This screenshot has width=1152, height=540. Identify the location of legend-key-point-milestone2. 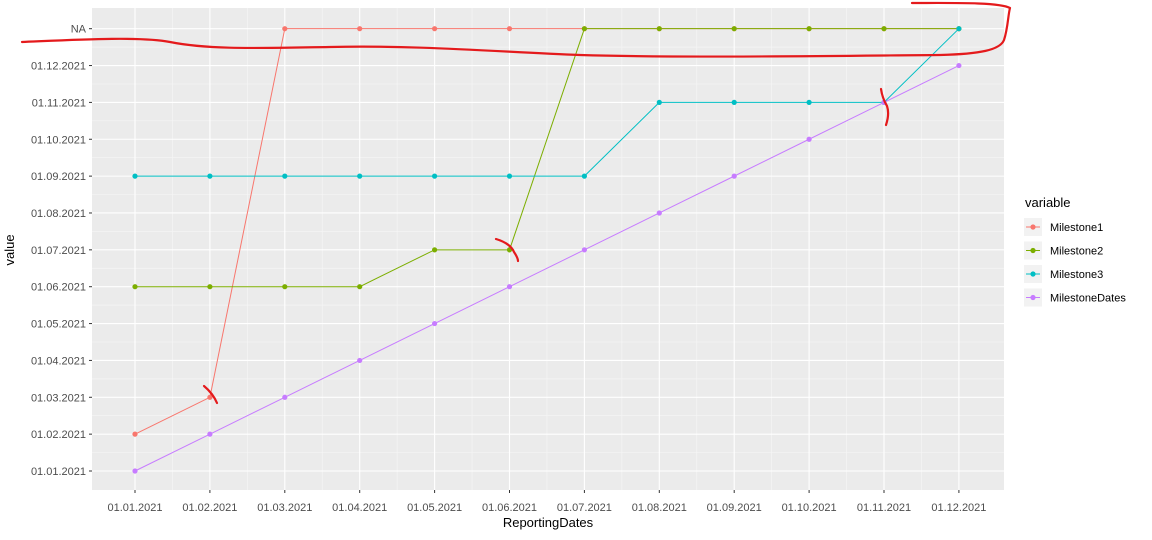
(1033, 250).